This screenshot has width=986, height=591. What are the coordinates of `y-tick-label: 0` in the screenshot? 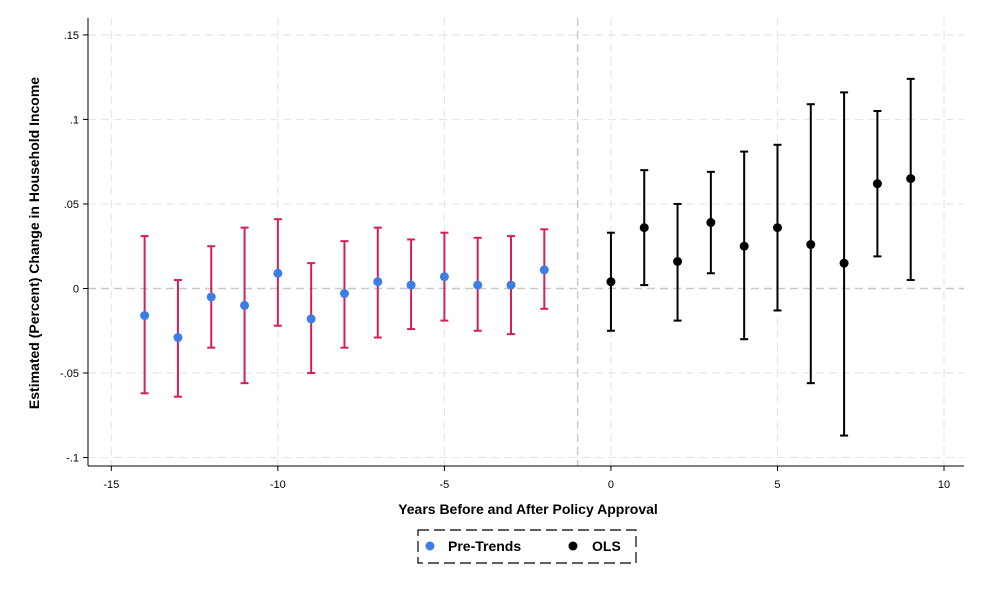 It's located at (76, 289).